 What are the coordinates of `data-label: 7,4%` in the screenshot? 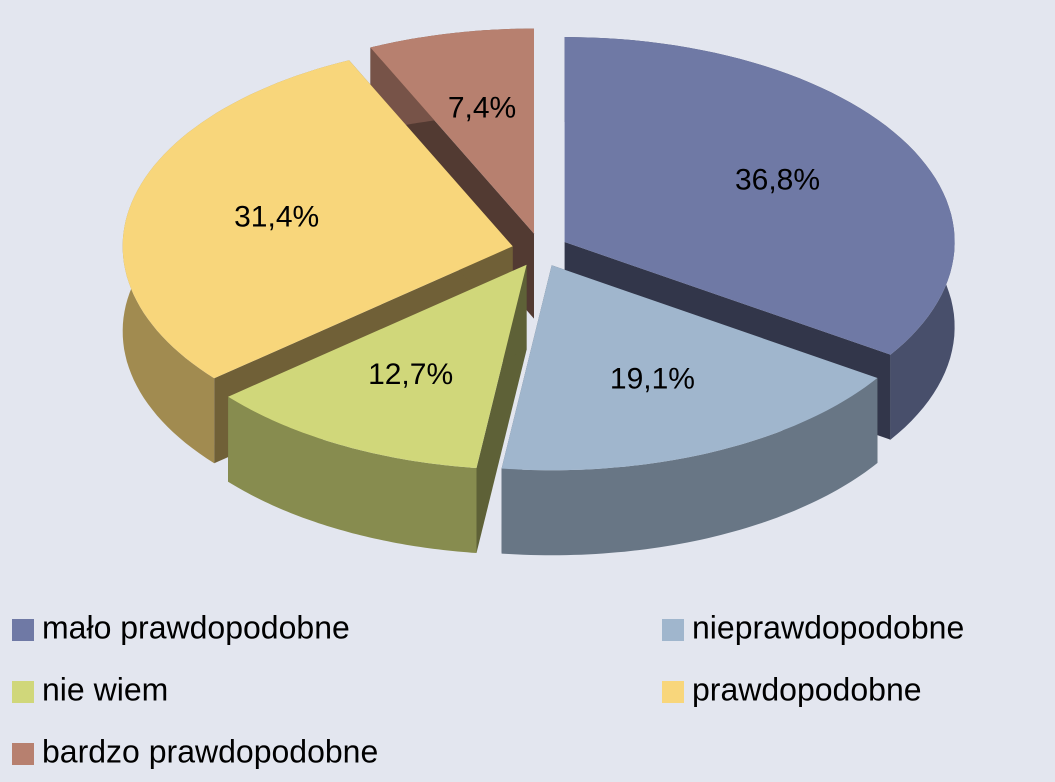 It's located at (482, 107).